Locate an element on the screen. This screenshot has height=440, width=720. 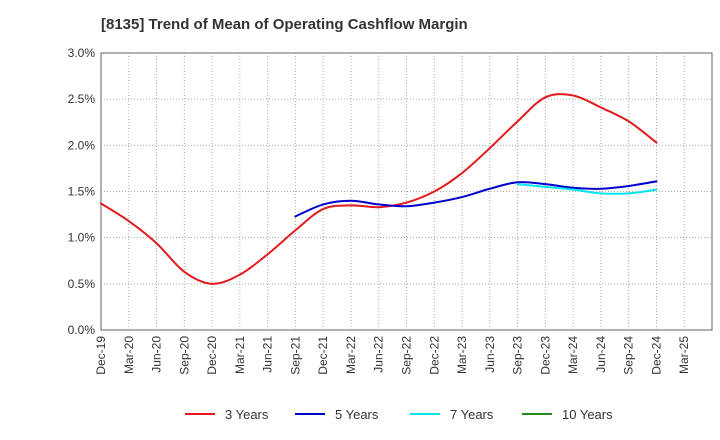
x-tick-label: Mar-20 is located at coordinates (129, 355).